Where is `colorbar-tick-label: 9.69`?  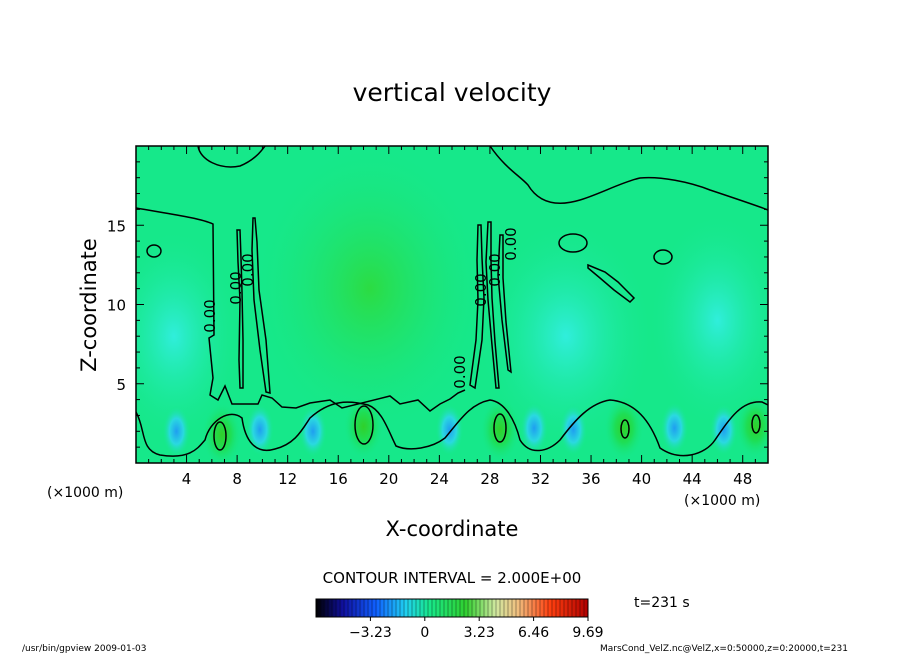 colorbar-tick-label: 9.69 is located at coordinates (587, 633).